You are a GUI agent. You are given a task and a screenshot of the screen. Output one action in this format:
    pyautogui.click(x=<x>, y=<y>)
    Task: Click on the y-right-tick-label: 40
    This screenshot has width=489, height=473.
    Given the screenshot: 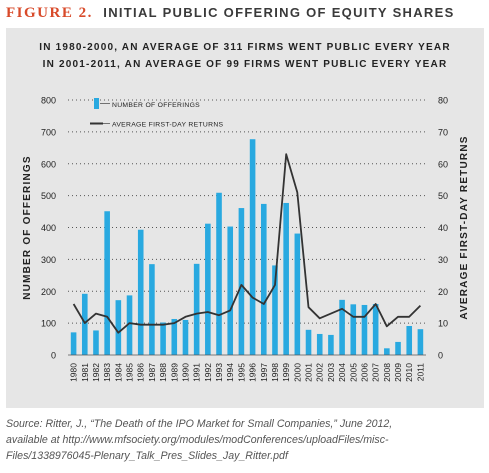 What is the action you would take?
    pyautogui.click(x=443, y=228)
    